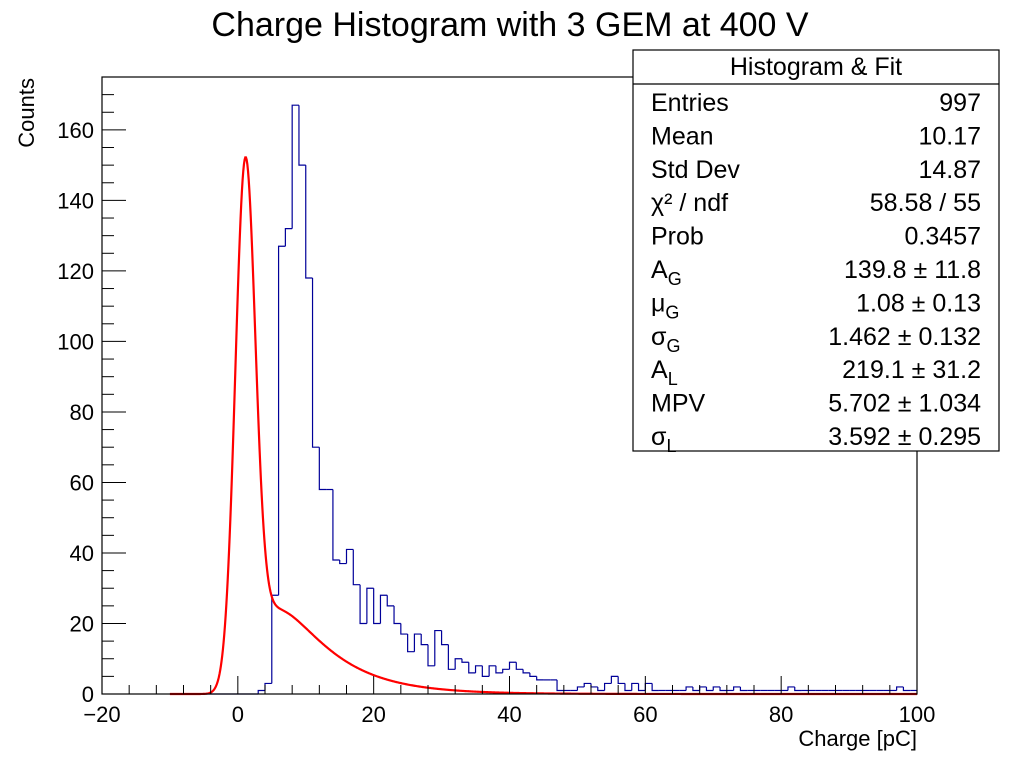 The image size is (1020, 777). What do you see at coordinates (925, 203) in the screenshot?
I see `stats-row-value: 58.58 / 55` at bounding box center [925, 203].